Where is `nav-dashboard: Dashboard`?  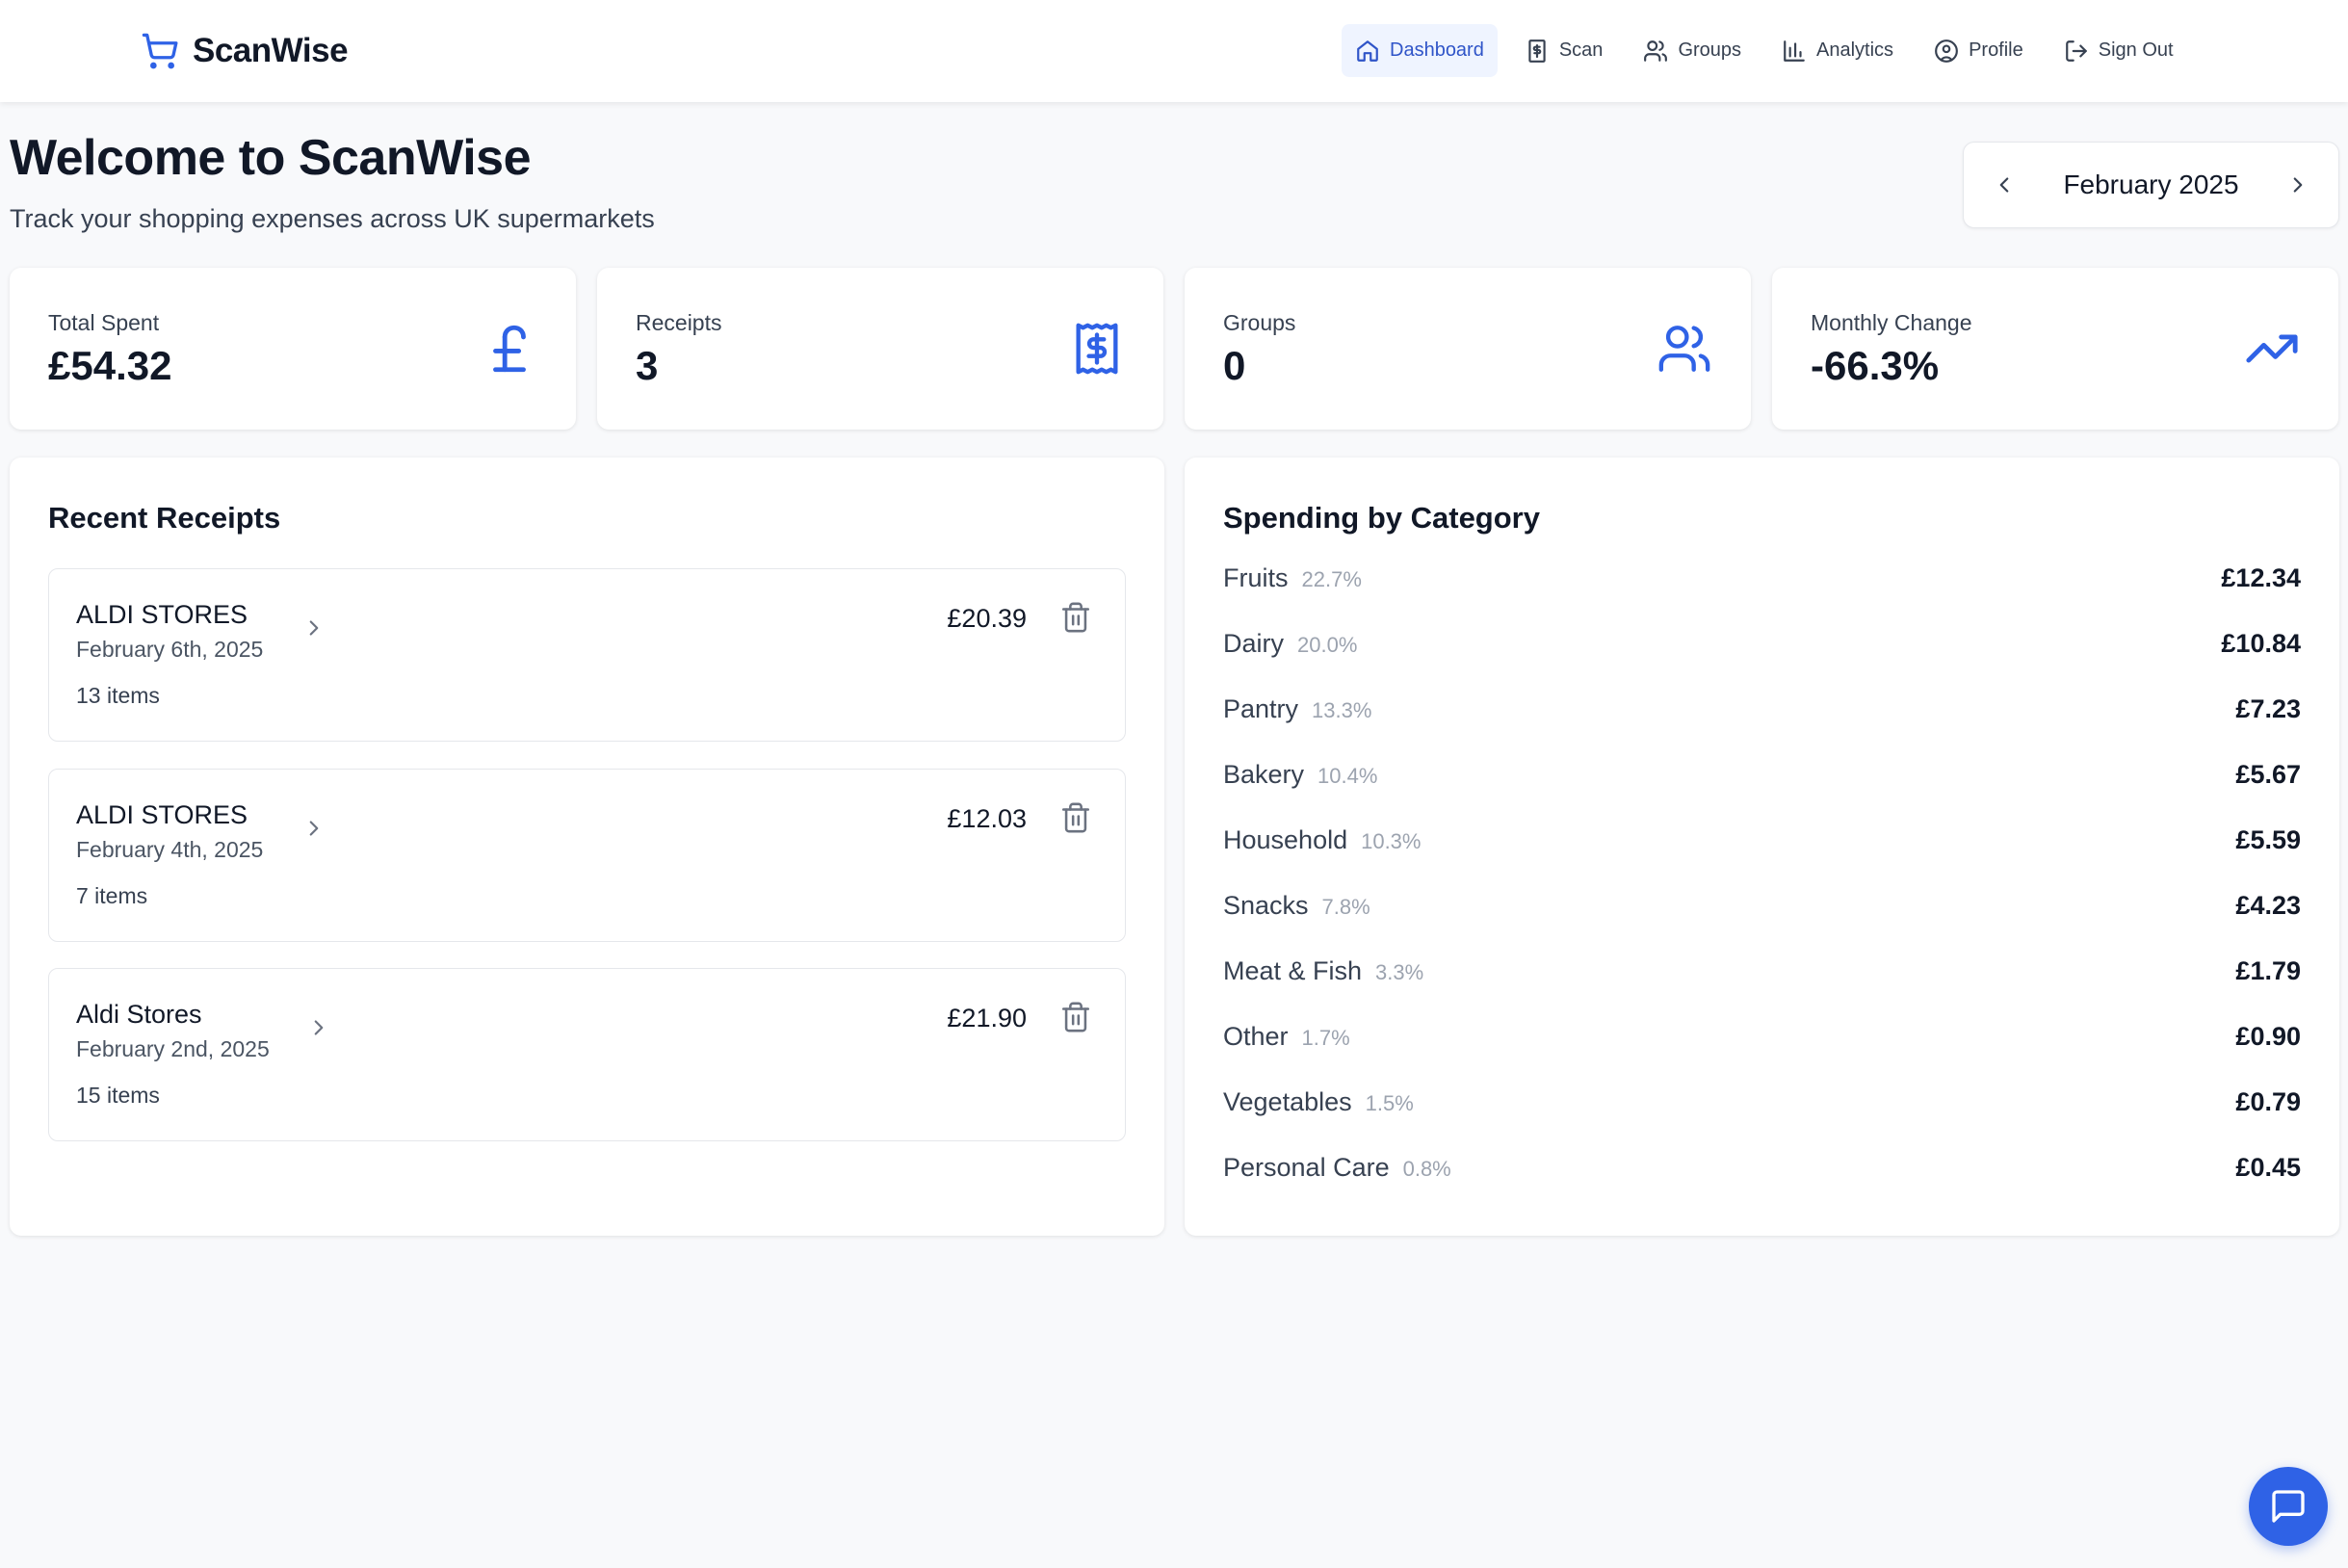 nav-dashboard: Dashboard is located at coordinates (1420, 50).